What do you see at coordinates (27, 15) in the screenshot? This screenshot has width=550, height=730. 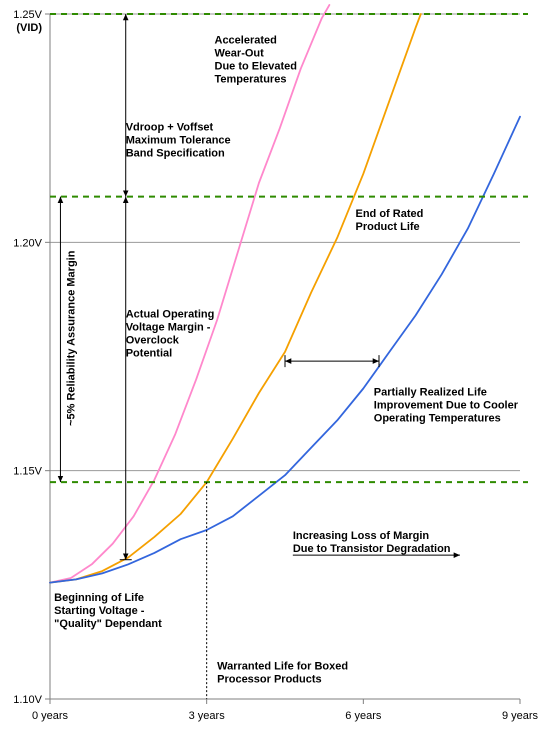 I see `y-tick-label-3: 1.25V` at bounding box center [27, 15].